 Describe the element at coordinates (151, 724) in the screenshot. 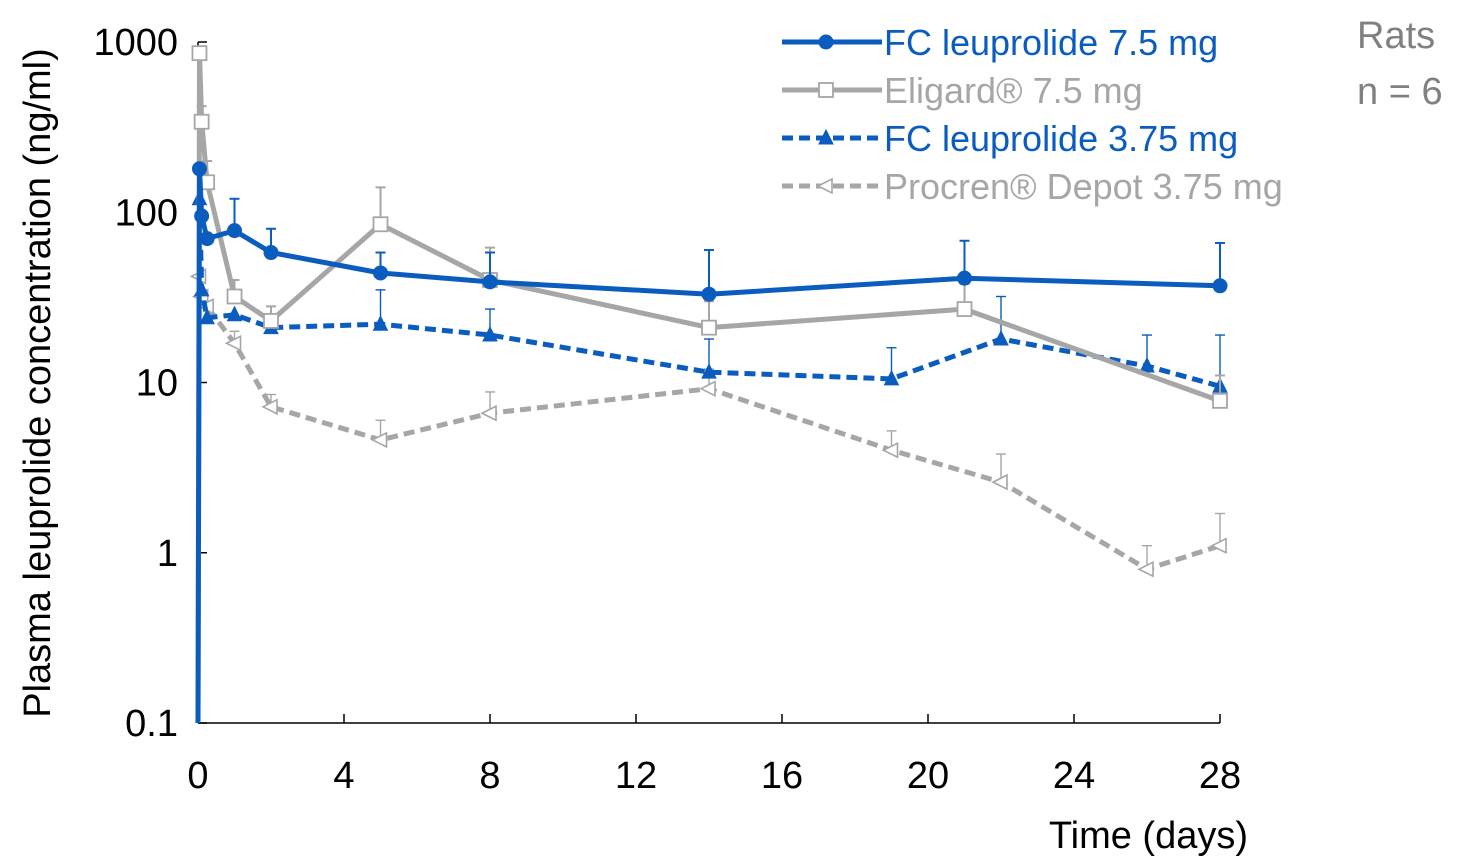

I see `y-tick-label: 0.1` at that location.